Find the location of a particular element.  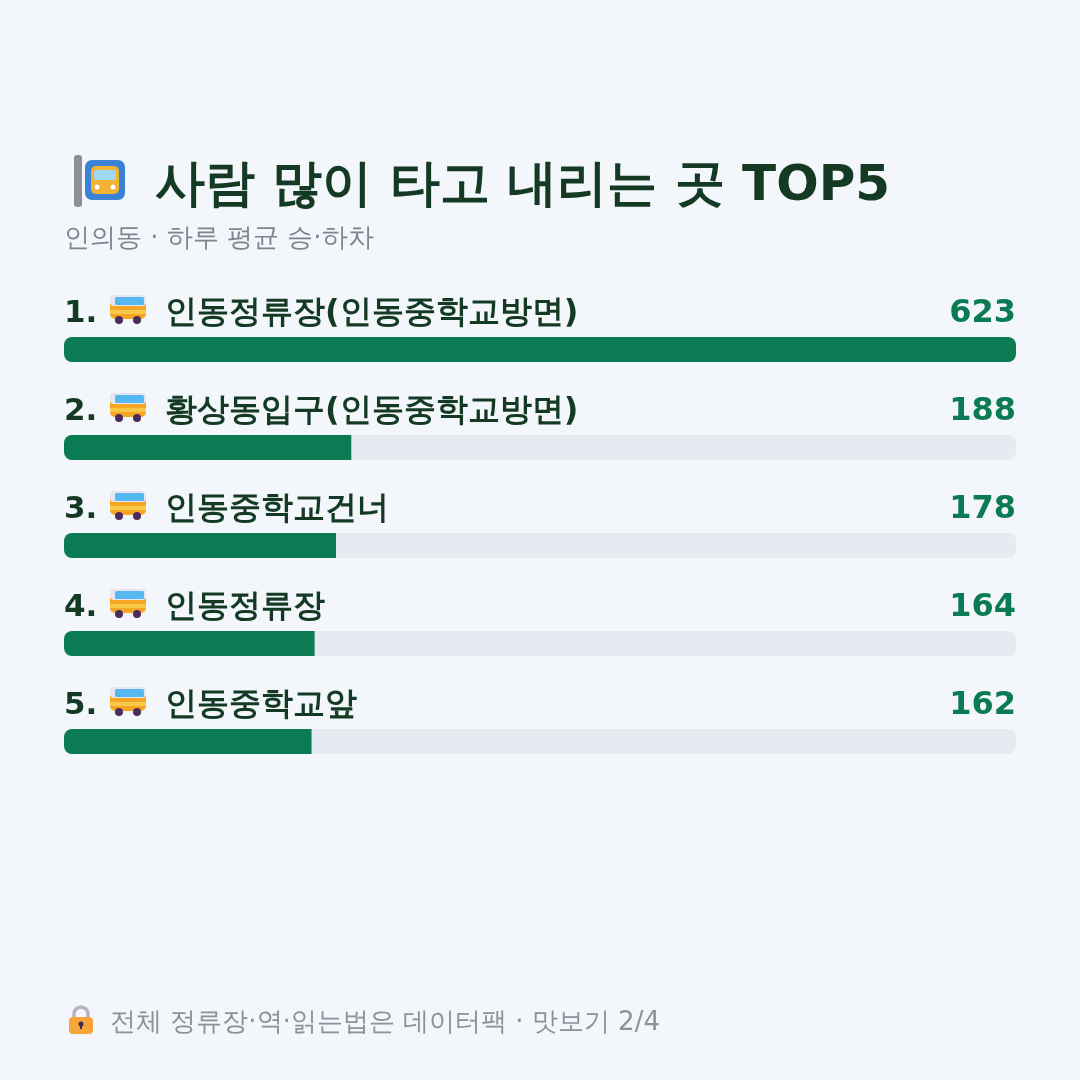

data-label: 178 is located at coordinates (982, 507).